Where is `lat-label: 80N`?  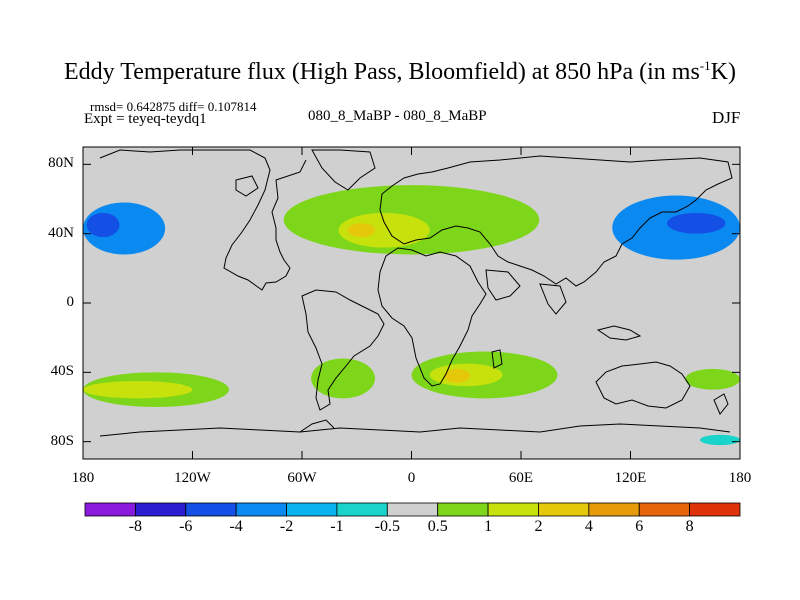 lat-label: 80N is located at coordinates (61, 163).